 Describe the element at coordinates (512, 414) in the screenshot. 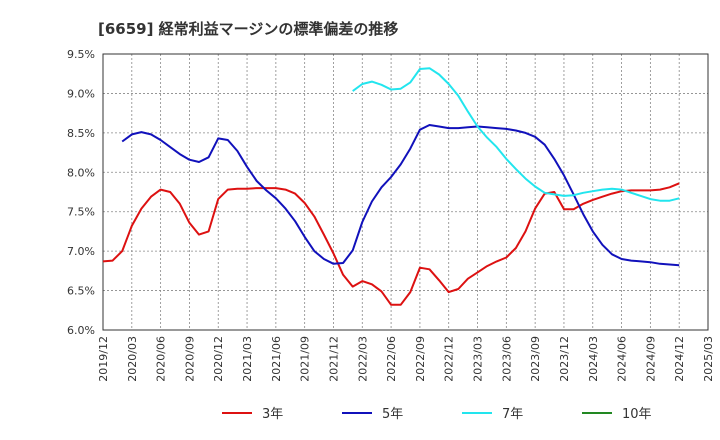

I see `legend-label: 7年` at that location.